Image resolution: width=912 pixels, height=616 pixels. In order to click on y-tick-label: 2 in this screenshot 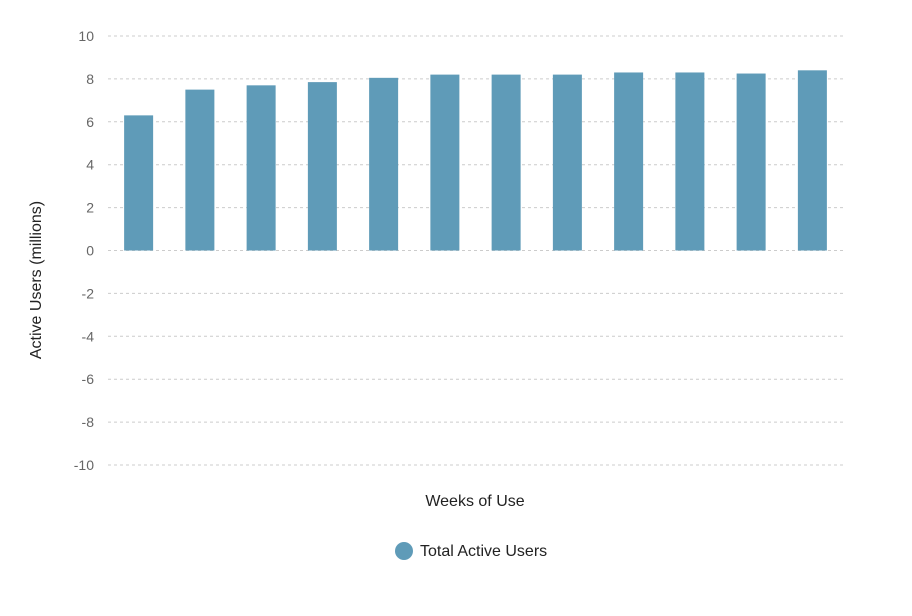, I will do `click(90, 208)`.